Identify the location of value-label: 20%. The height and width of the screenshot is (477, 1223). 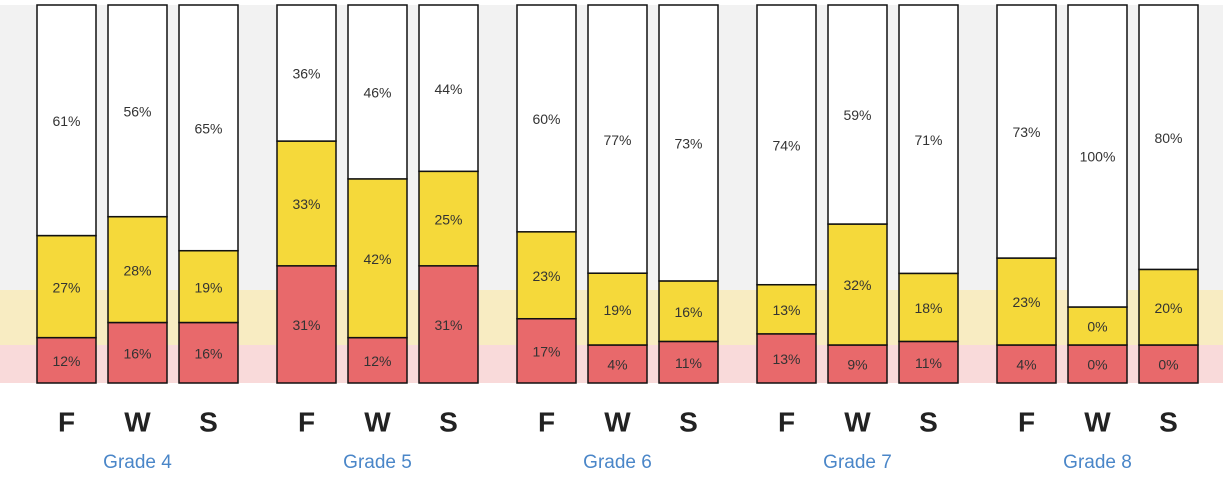
(1168, 308).